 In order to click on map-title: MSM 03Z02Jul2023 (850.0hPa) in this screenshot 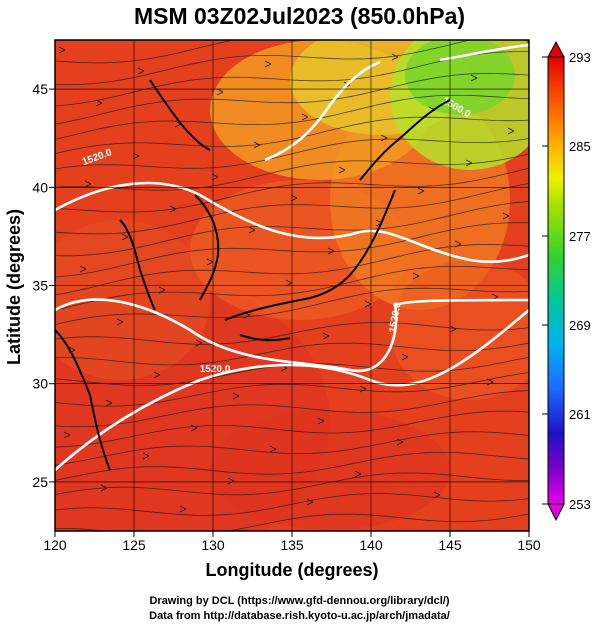, I will do `click(299, 16)`.